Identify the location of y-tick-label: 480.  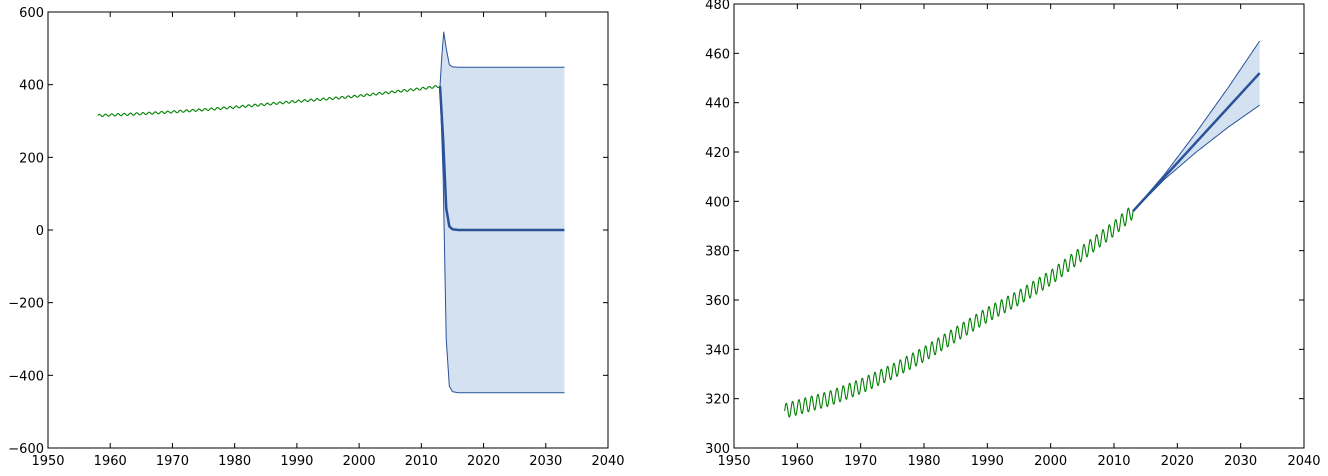
(717, 6).